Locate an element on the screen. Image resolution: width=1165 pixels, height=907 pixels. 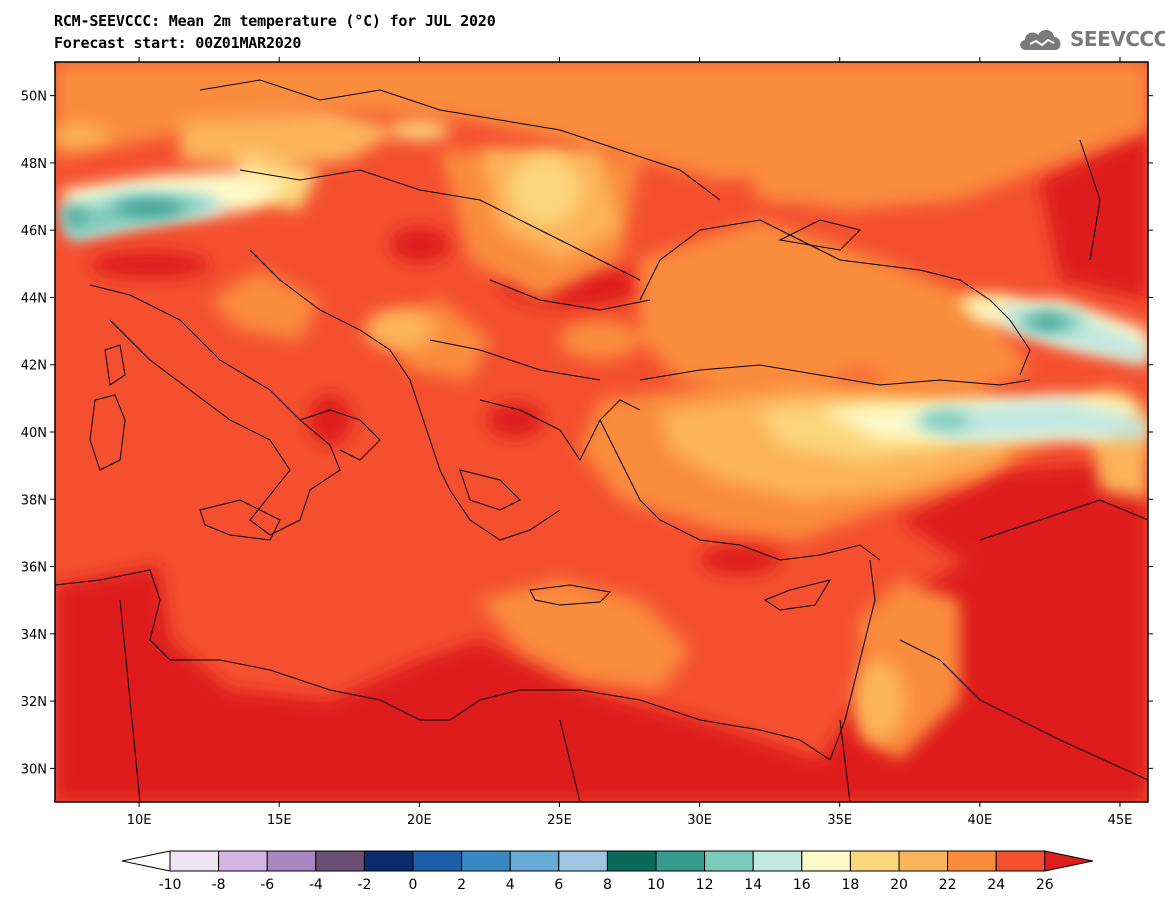
colorbar-under-triangle is located at coordinates (146, 861).